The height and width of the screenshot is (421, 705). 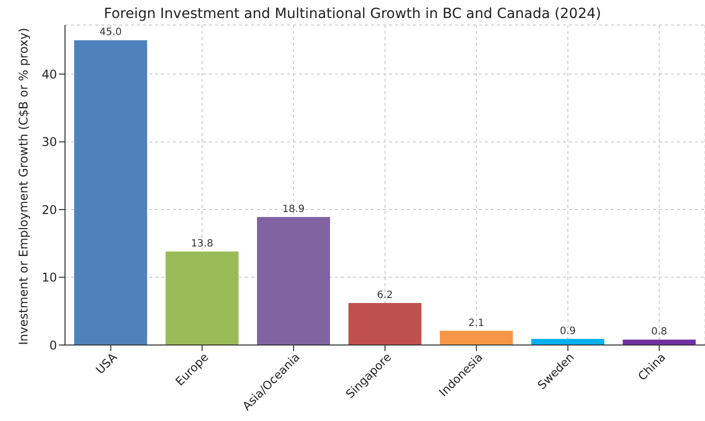 I want to click on data-label: 13.8, so click(x=202, y=244).